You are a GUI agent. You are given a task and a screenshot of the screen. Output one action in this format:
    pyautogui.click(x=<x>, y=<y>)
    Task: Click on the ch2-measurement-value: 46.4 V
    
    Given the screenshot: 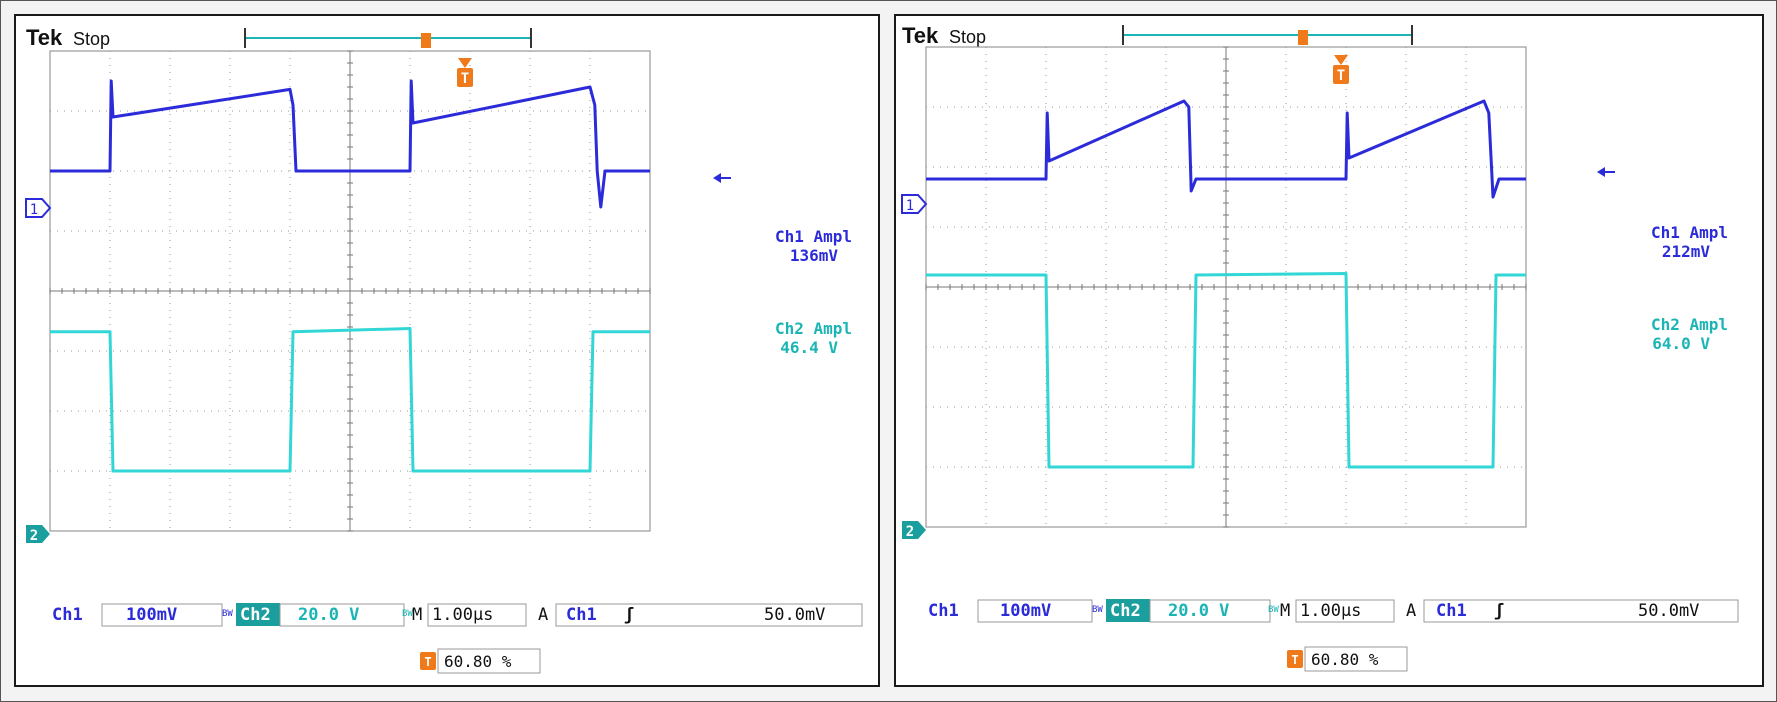 What is the action you would take?
    pyautogui.click(x=809, y=347)
    